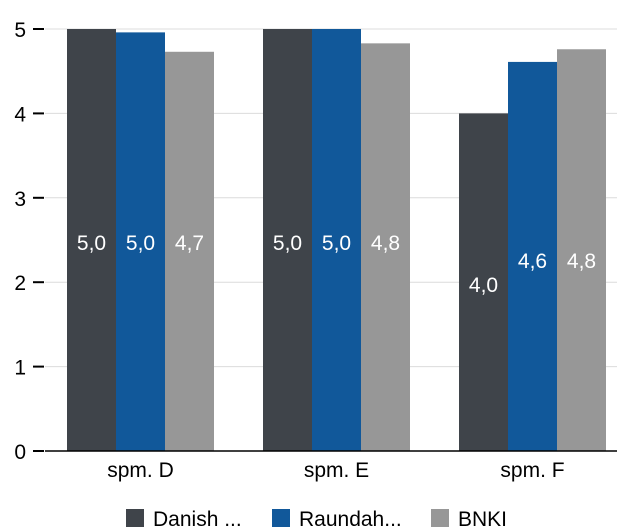 The width and height of the screenshot is (617, 529). What do you see at coordinates (483, 285) in the screenshot?
I see `data-label-0-2: 4,0` at bounding box center [483, 285].